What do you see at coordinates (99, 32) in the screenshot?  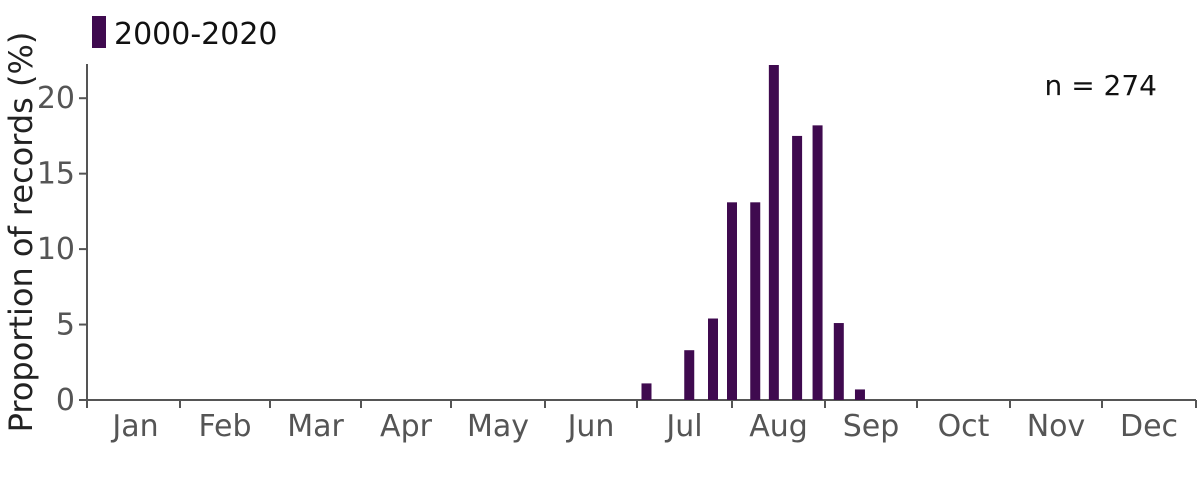 I see `legend-swatch` at bounding box center [99, 32].